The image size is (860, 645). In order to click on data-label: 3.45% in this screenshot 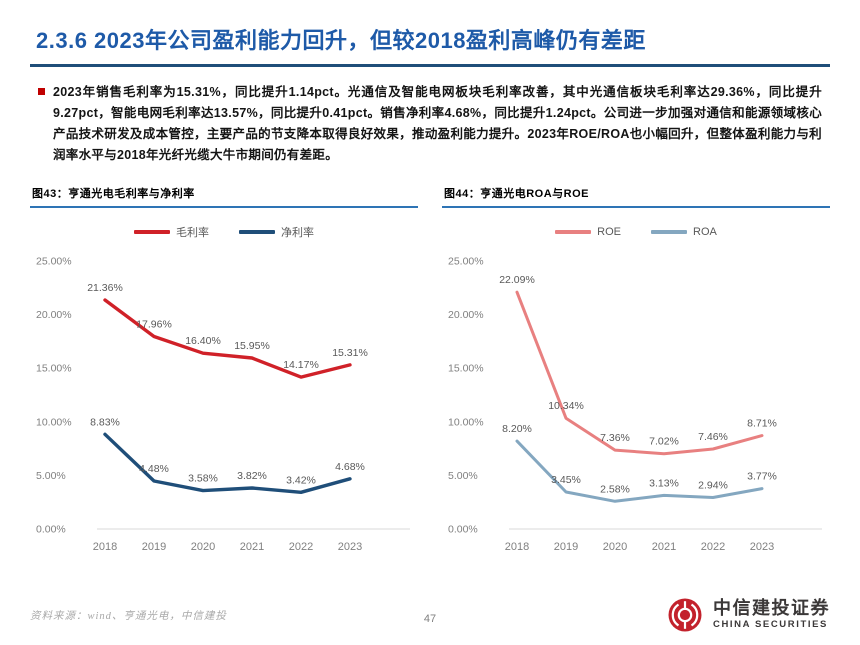, I will do `click(566, 480)`.